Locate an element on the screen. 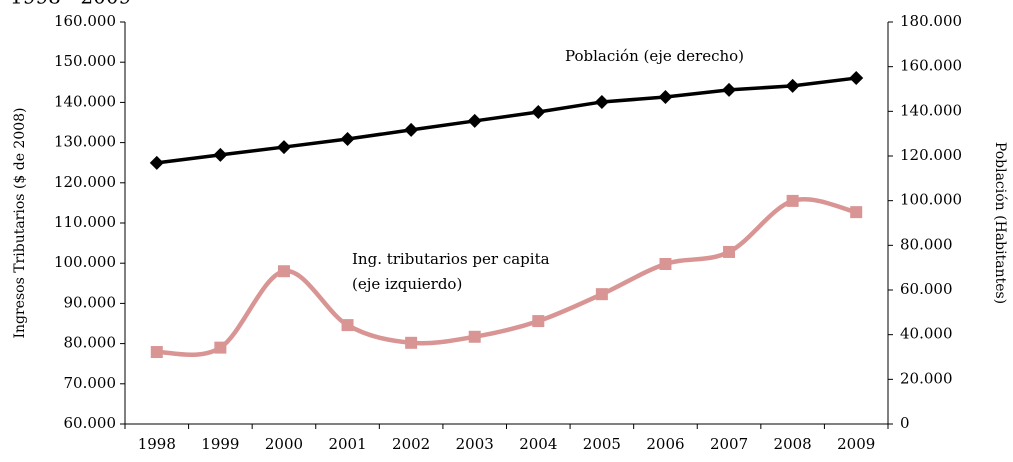 This screenshot has height=462, width=1013. y-tick-label: 60.000 is located at coordinates (90, 423).